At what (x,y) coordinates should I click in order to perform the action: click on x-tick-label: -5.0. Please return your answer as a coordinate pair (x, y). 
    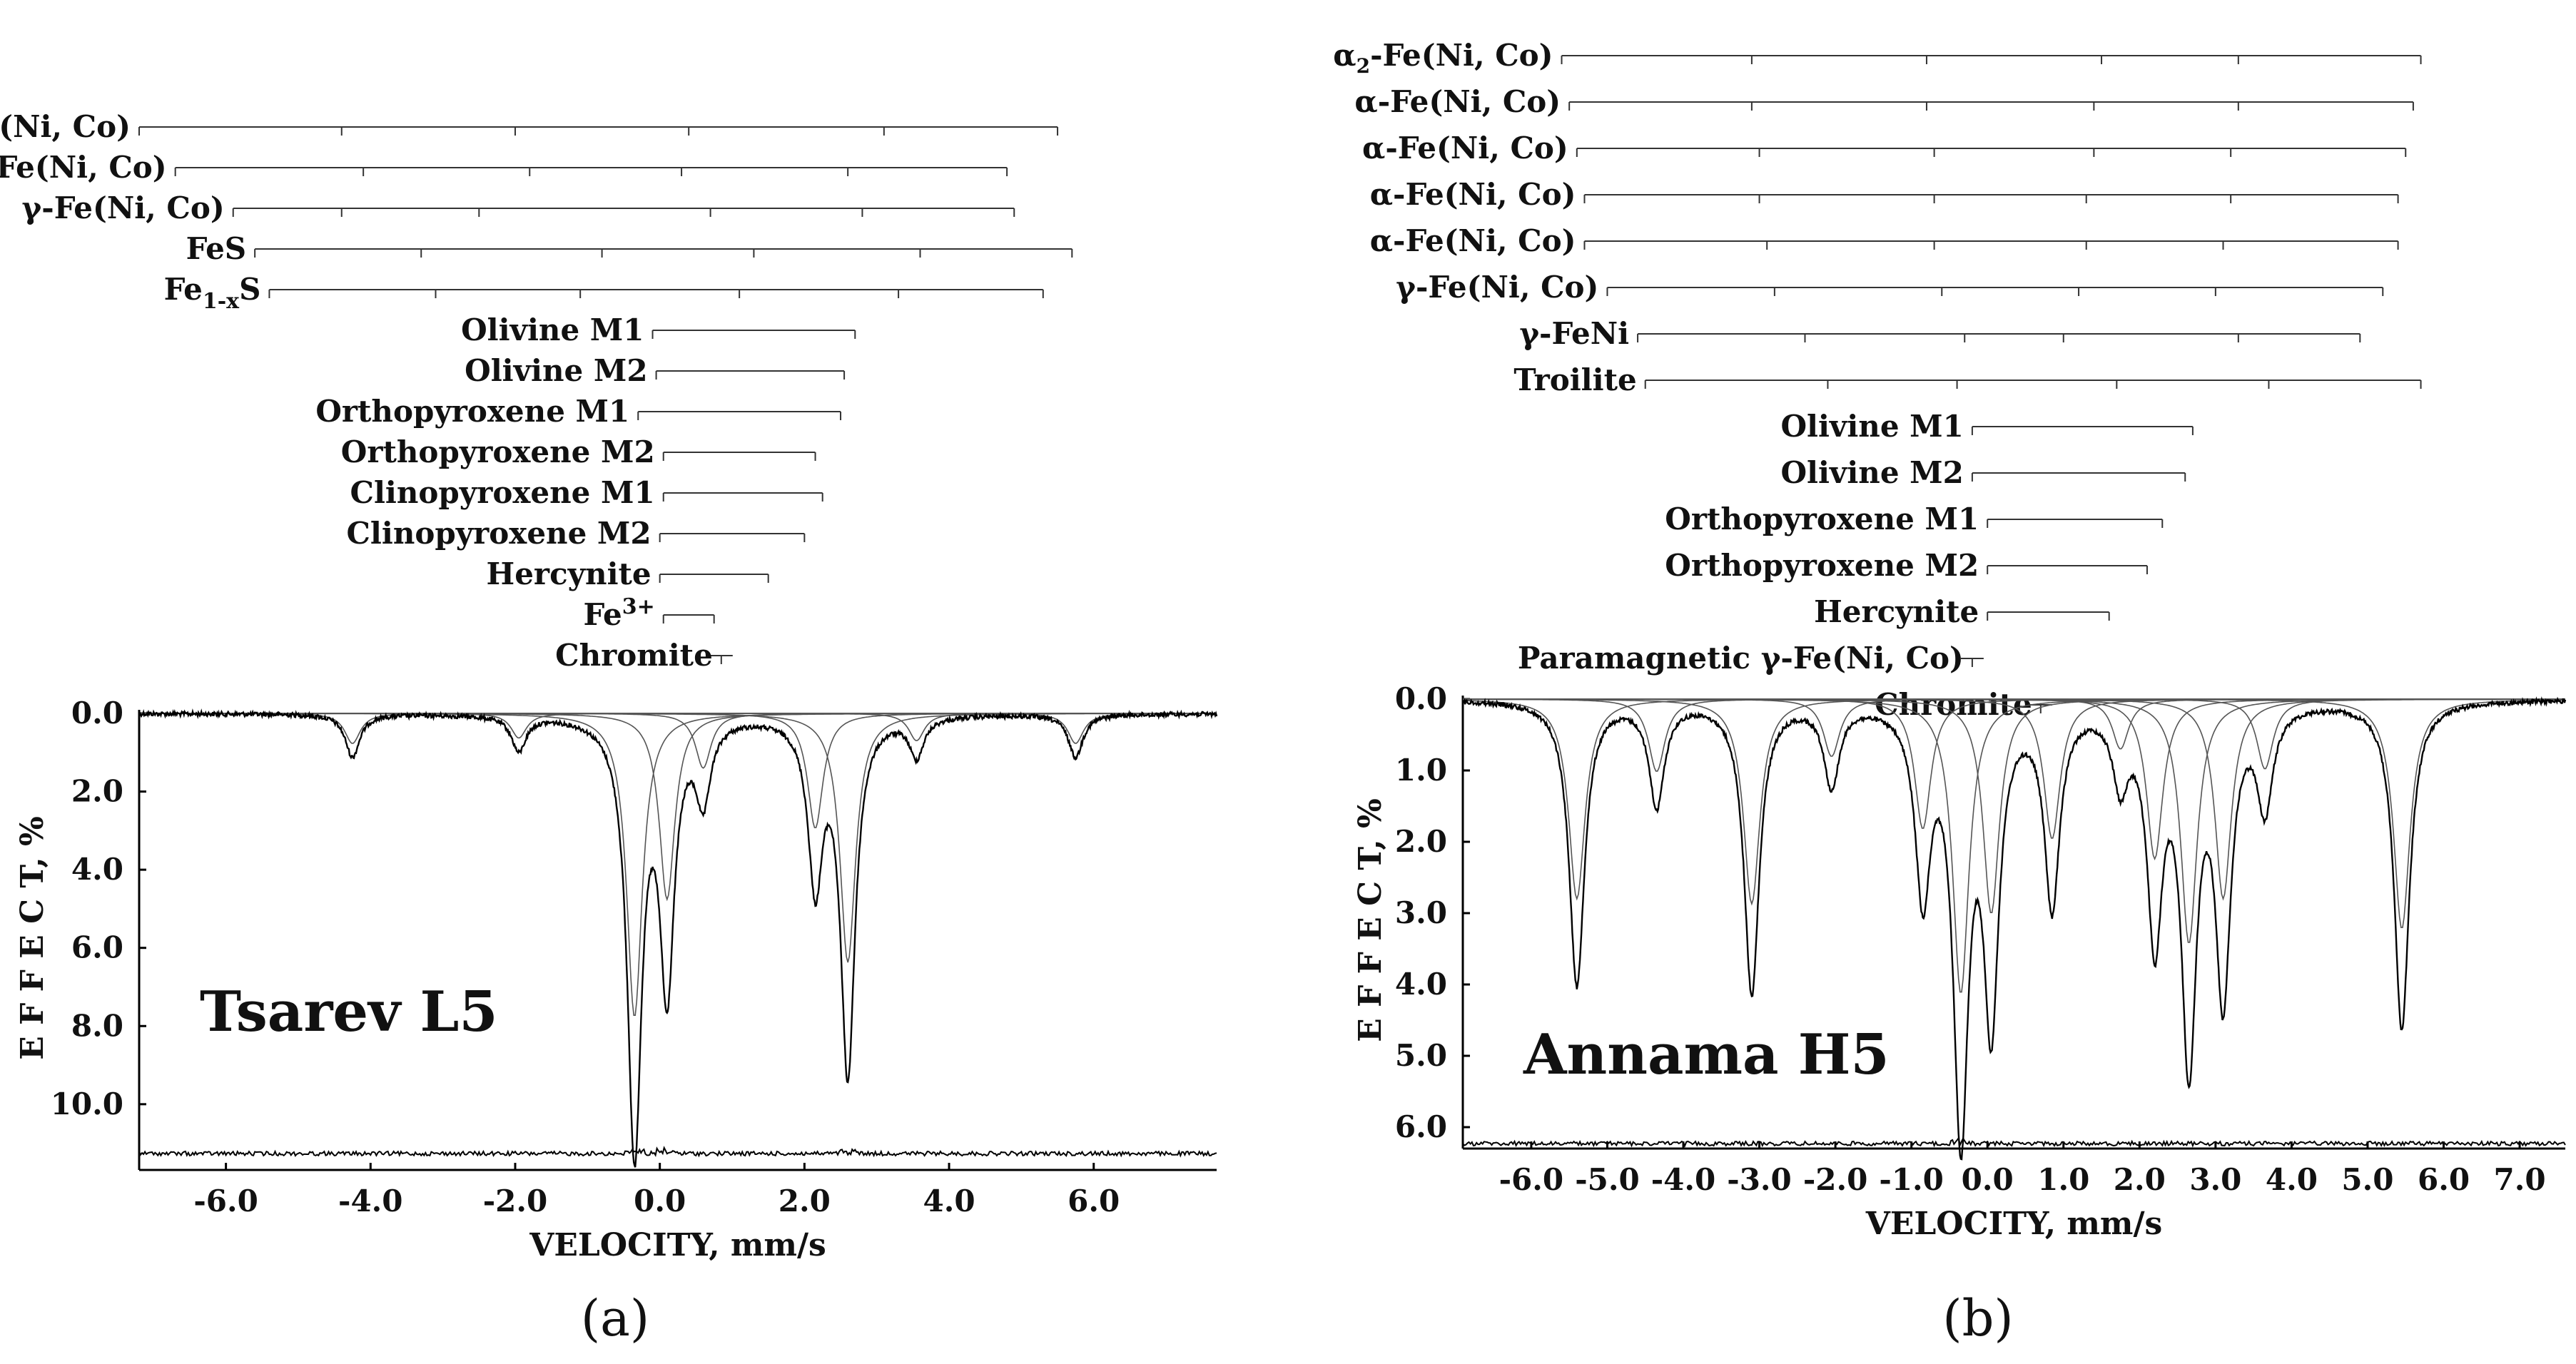
    Looking at the image, I should click on (1607, 1179).